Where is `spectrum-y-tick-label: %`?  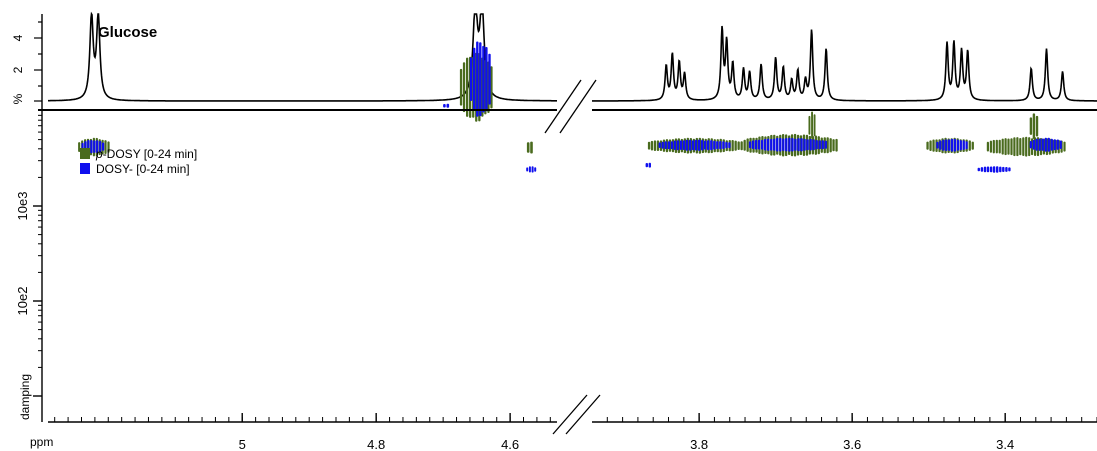 spectrum-y-tick-label: % is located at coordinates (18, 98).